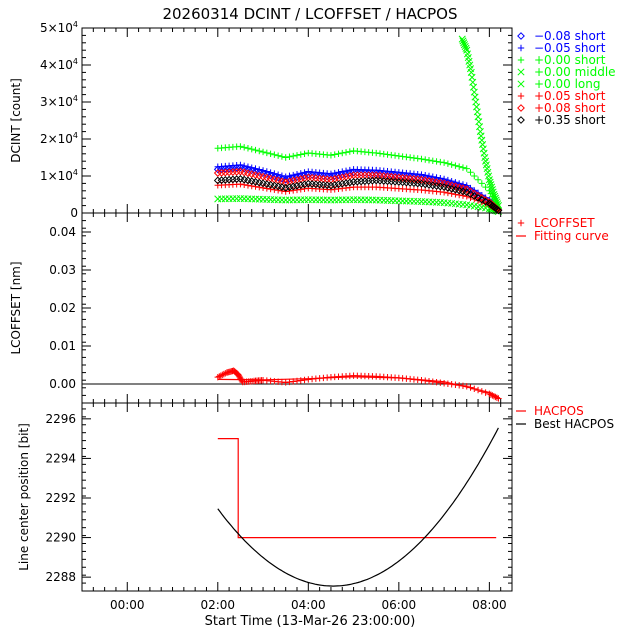  Describe the element at coordinates (310, 621) in the screenshot. I see `x-axis-label: Start Time (13-Mar-26 23:00:00)` at that location.